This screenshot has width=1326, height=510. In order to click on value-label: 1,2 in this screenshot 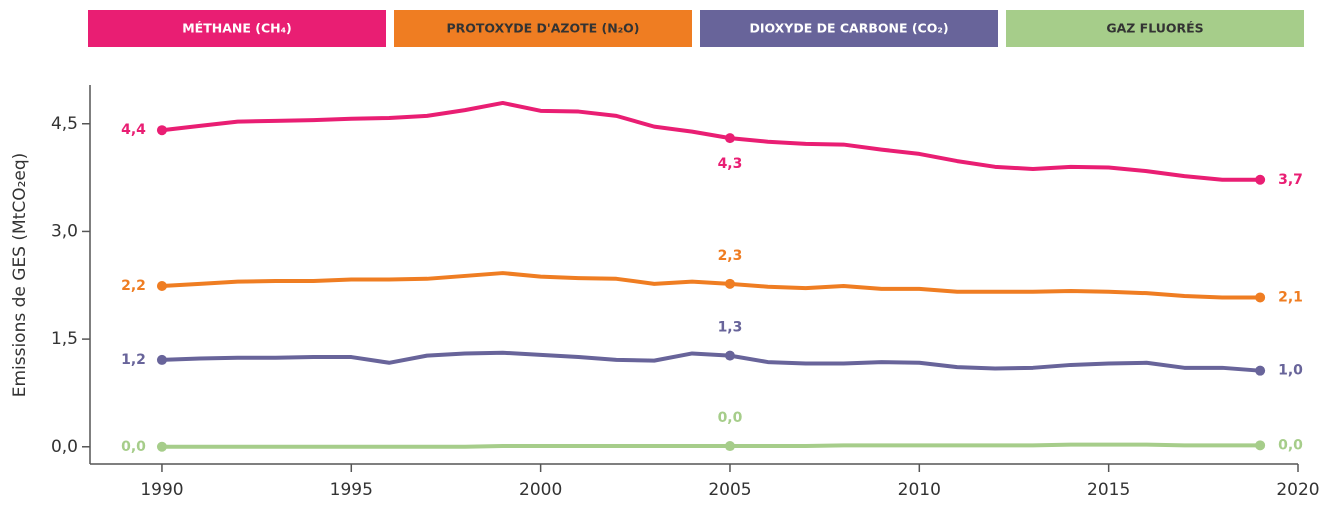, I will do `click(133, 360)`.